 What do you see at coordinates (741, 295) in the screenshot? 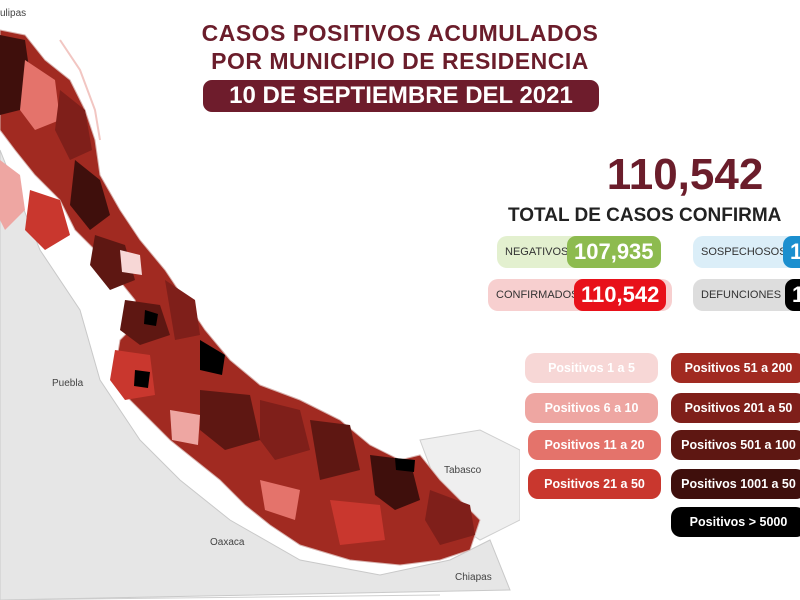
I see `stat-defunciones-label: DEFUNCIONES` at bounding box center [741, 295].